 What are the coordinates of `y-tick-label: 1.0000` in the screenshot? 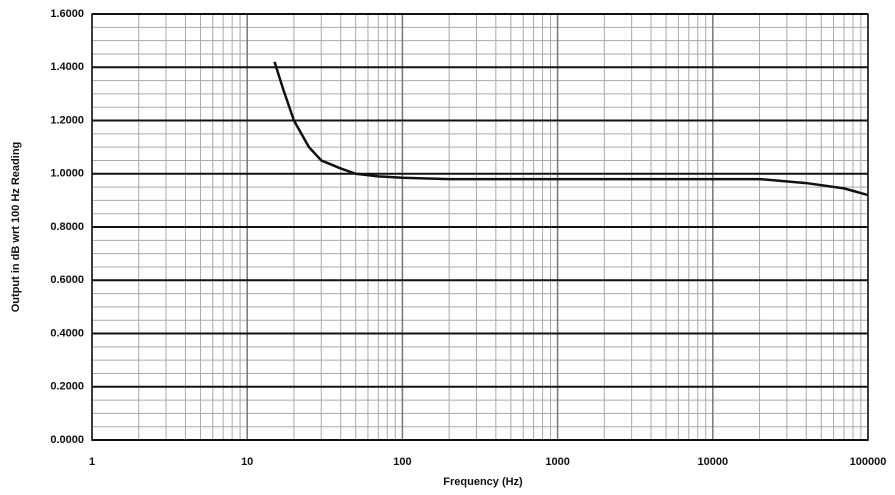 It's located at (67, 174).